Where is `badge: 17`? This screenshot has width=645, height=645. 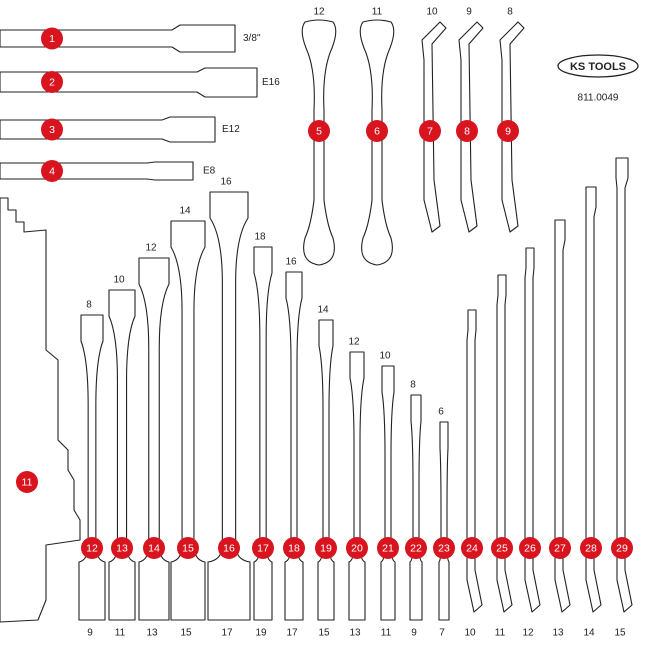 badge: 17 is located at coordinates (263, 548).